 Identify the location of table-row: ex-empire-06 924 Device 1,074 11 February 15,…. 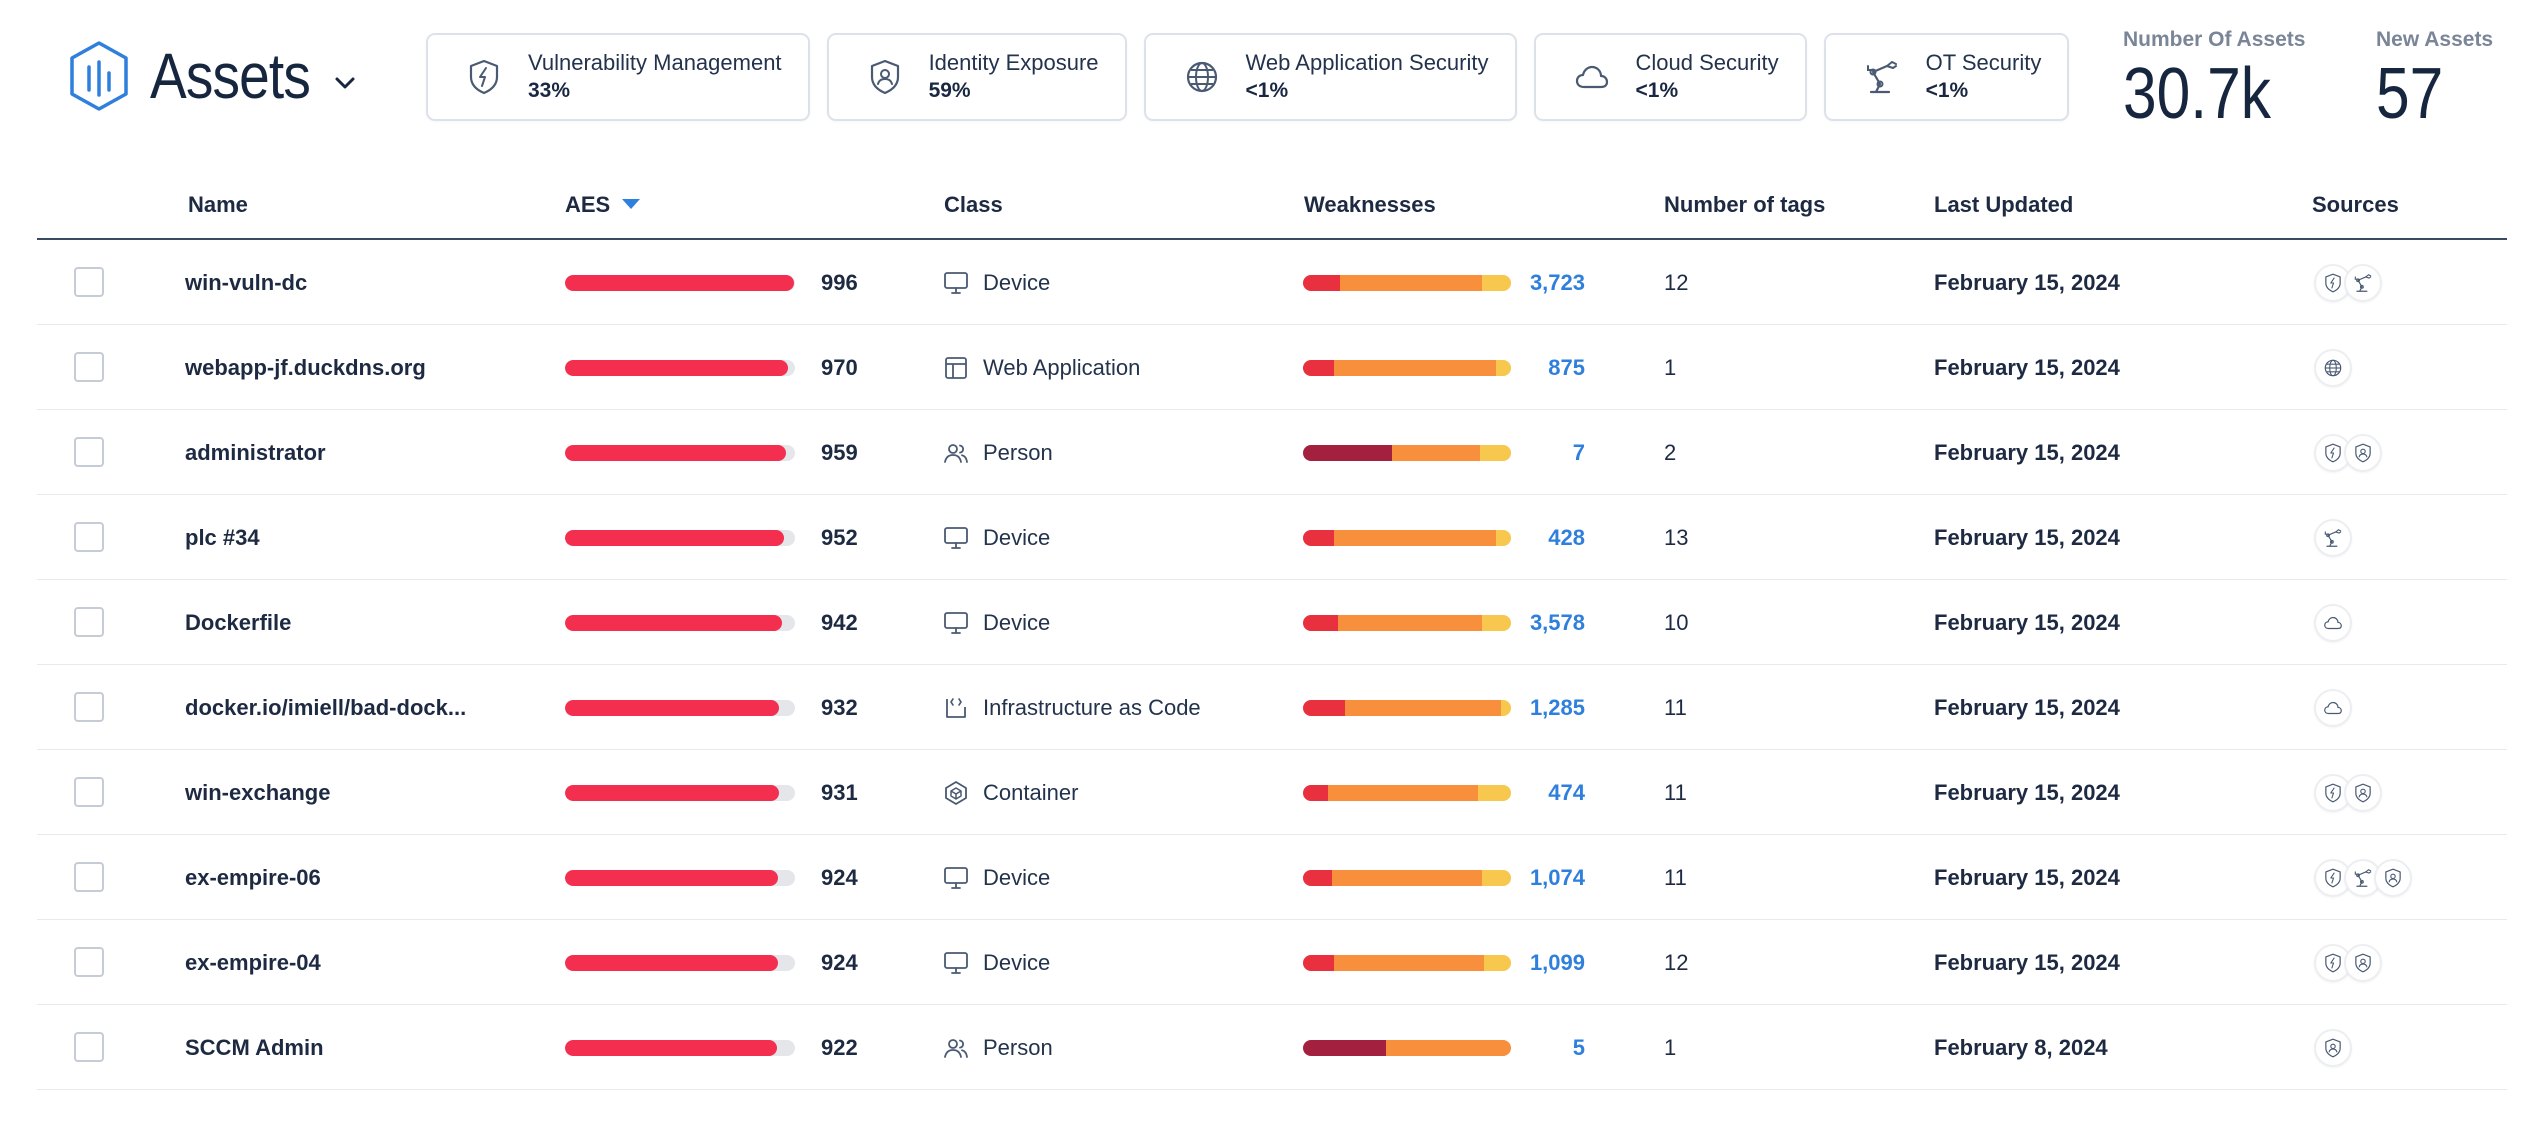
(1272, 877).